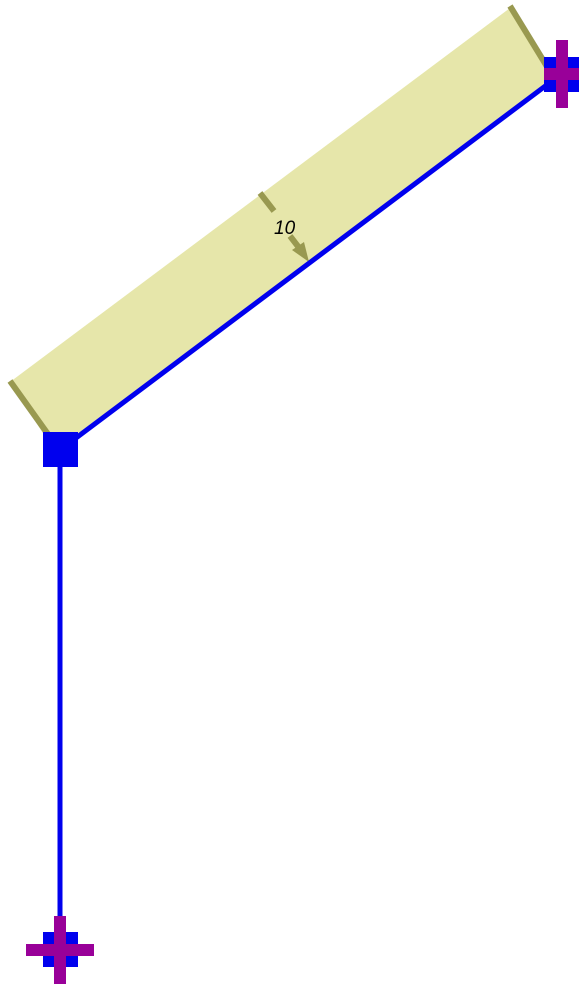 This screenshot has height=992, width=586. Describe the element at coordinates (30, 409) in the screenshot. I see `load-end-tick-bottom` at that location.